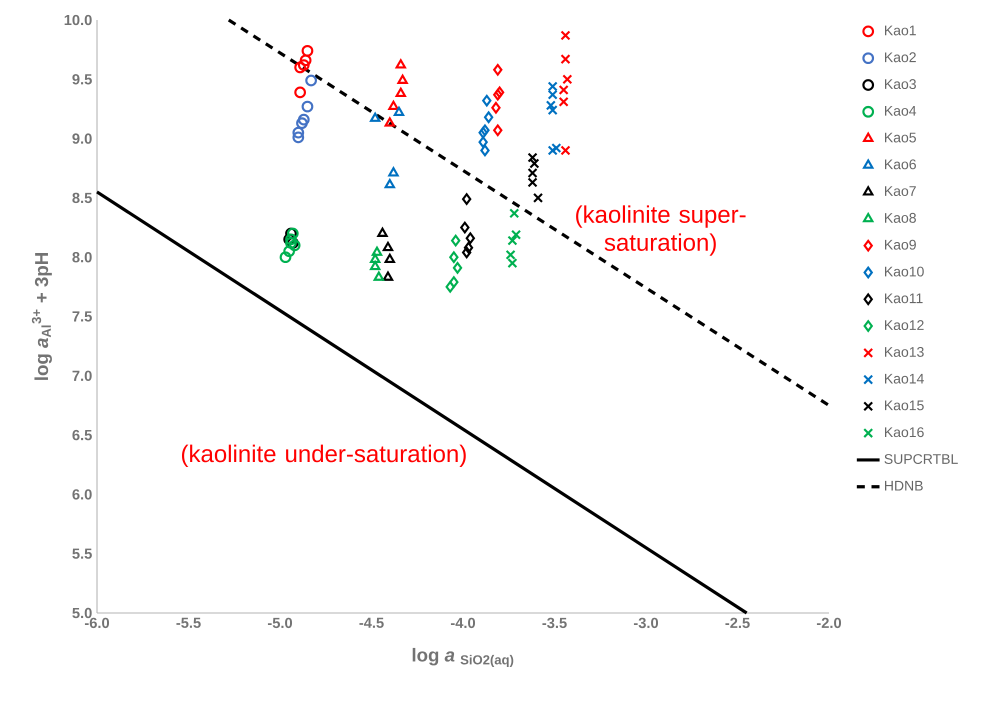 Image resolution: width=989 pixels, height=706 pixels. What do you see at coordinates (646, 623) in the screenshot?
I see `x-tick-label: -3.0` at bounding box center [646, 623].